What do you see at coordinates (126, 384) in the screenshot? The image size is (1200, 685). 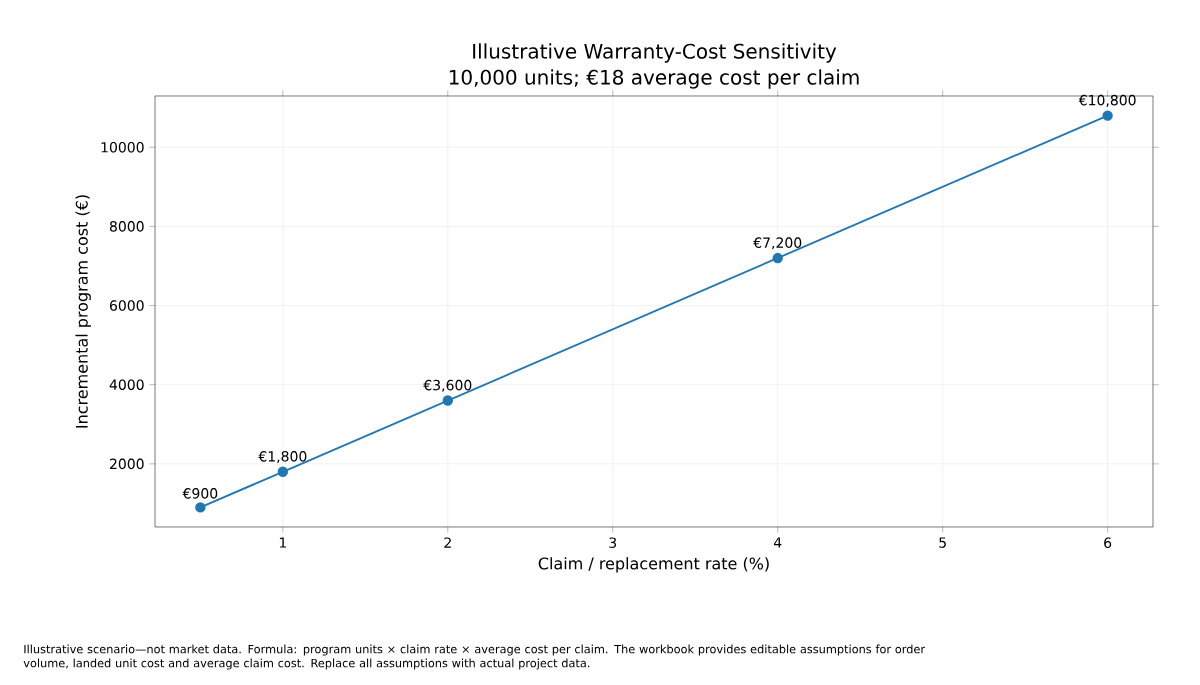 I see `y-tick-label: 4000` at bounding box center [126, 384].